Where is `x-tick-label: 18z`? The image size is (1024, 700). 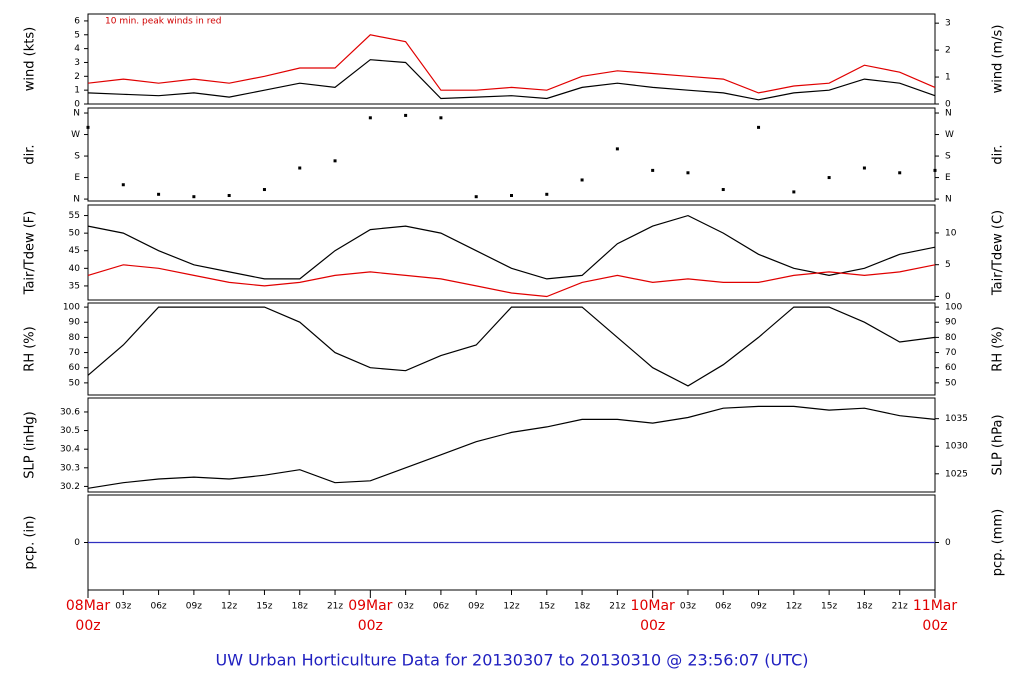
x-tick-label: 18z is located at coordinates (864, 607).